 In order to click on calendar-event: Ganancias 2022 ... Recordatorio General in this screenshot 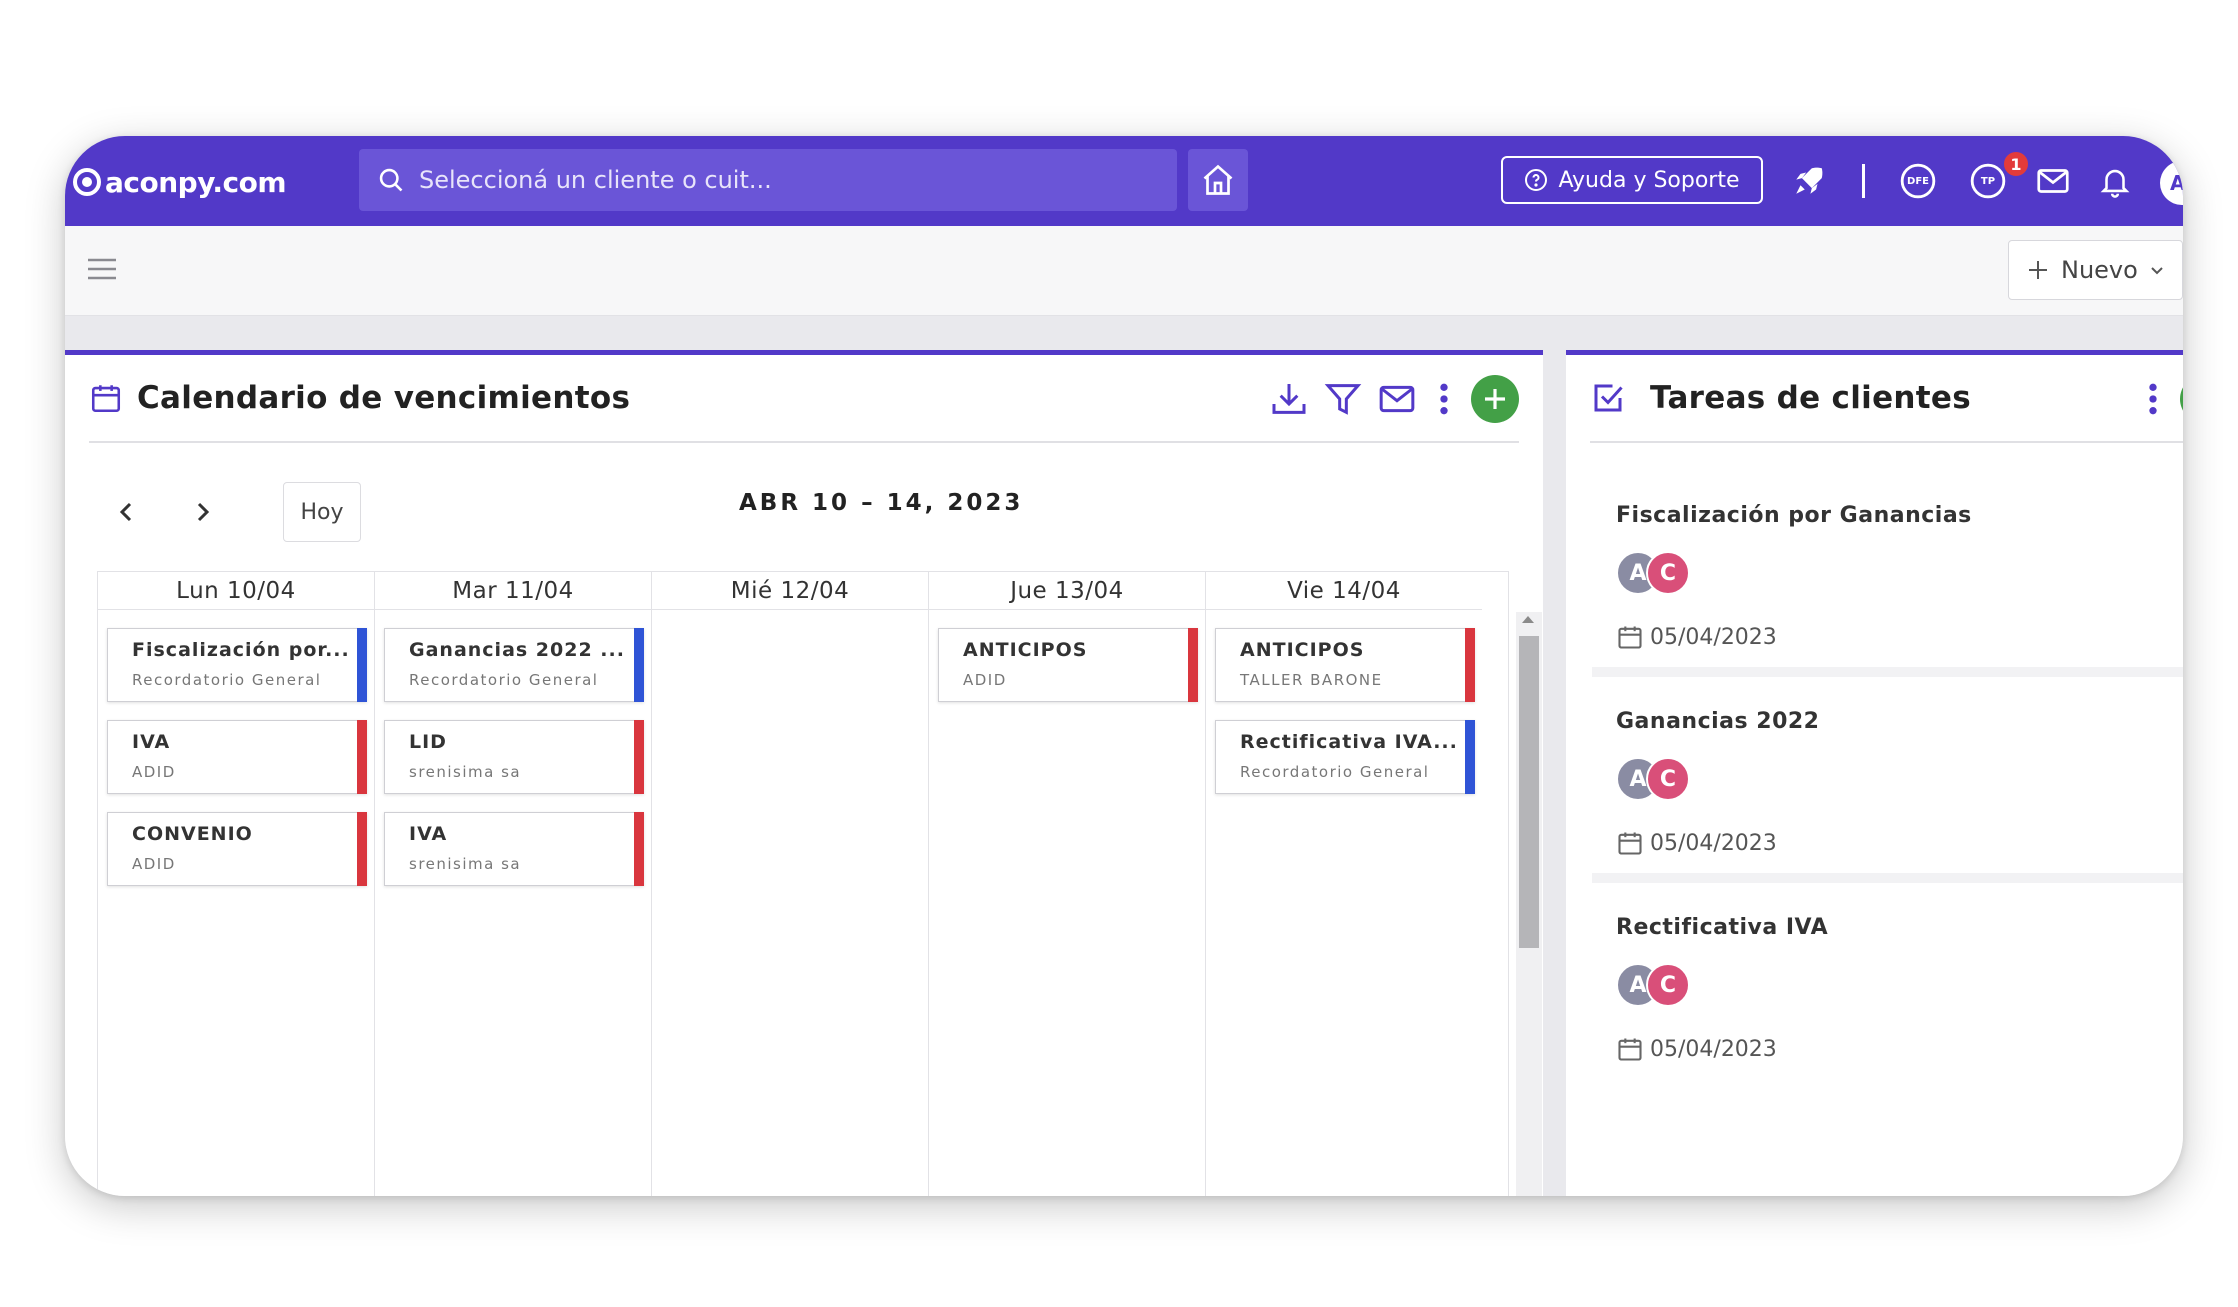, I will do `click(514, 665)`.